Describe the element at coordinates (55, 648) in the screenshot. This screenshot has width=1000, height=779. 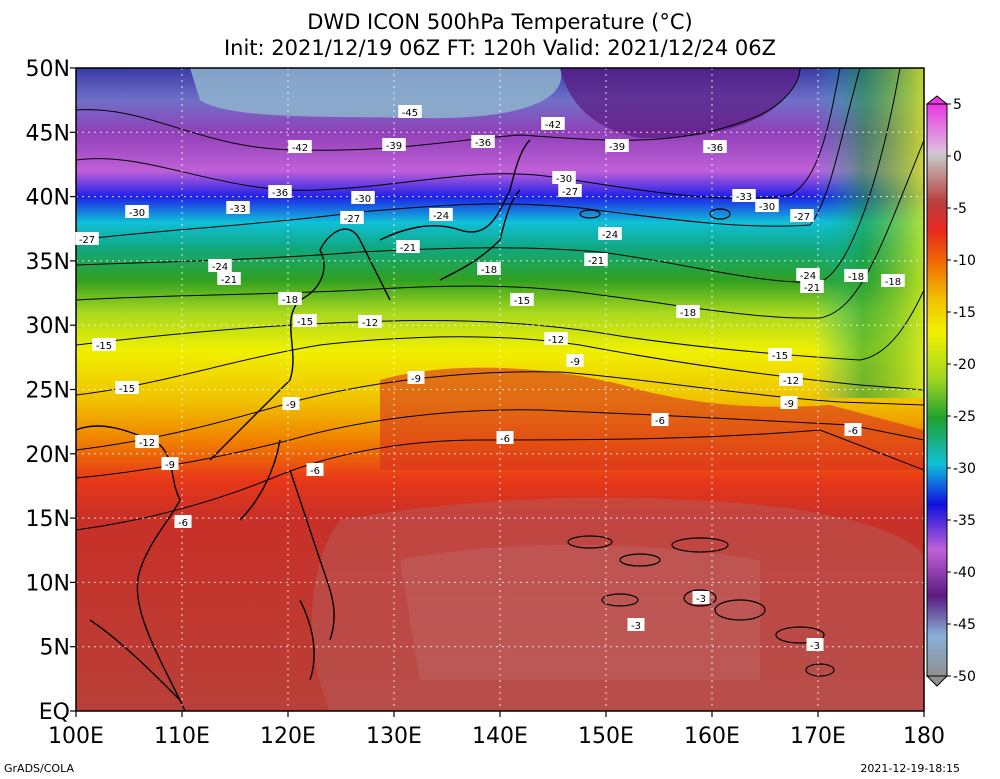
I see `lat-label: 5N` at that location.